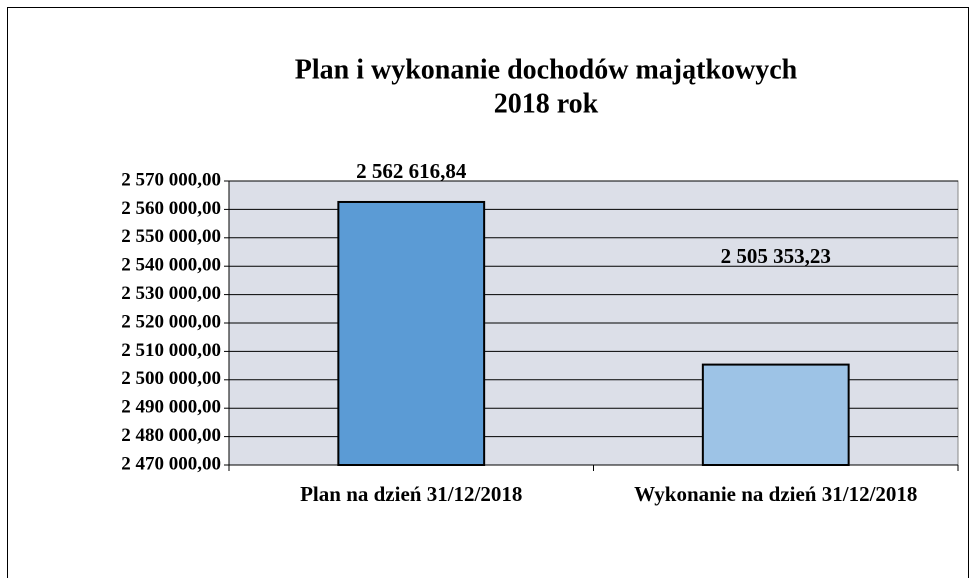  What do you see at coordinates (171, 463) in the screenshot?
I see `y-tick-label: 2 470 000,00` at bounding box center [171, 463].